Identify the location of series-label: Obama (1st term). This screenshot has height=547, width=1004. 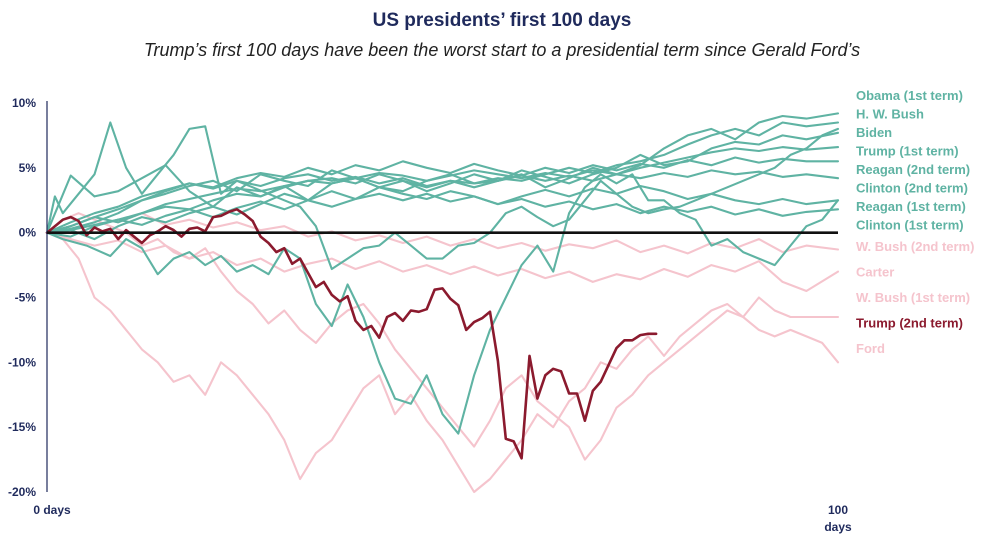
(909, 95).